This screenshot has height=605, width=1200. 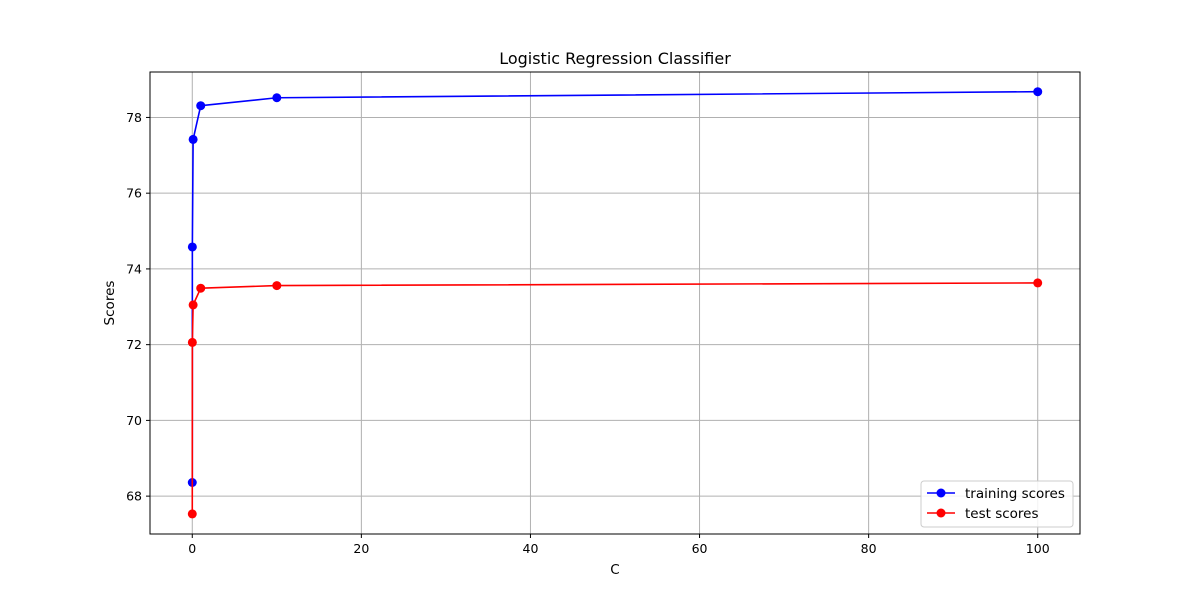 What do you see at coordinates (134, 193) in the screenshot?
I see `y-tick-label: 76` at bounding box center [134, 193].